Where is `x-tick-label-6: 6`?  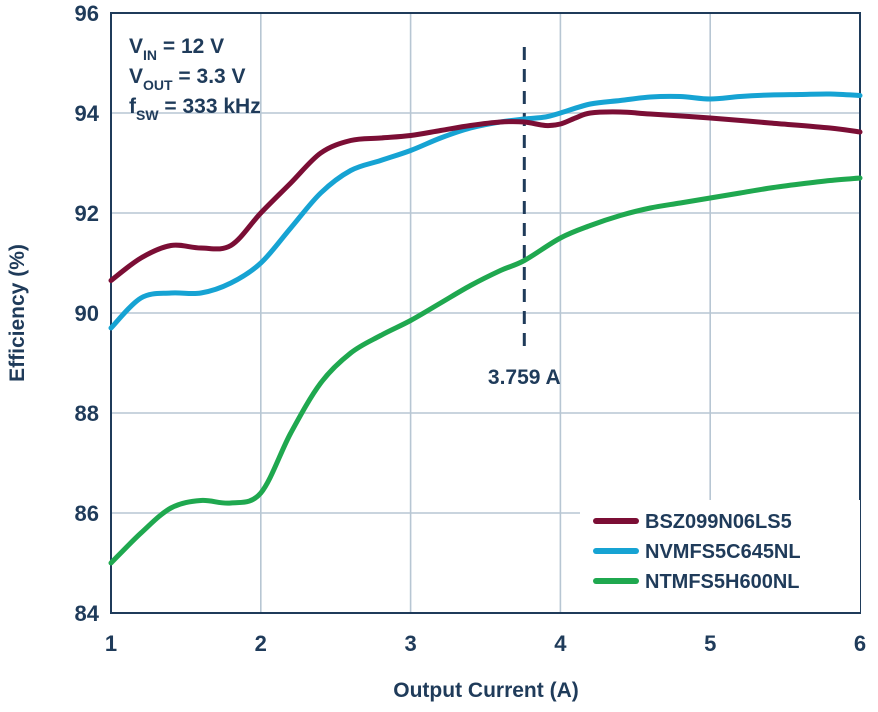
x-tick-label-6: 6 is located at coordinates (860, 643).